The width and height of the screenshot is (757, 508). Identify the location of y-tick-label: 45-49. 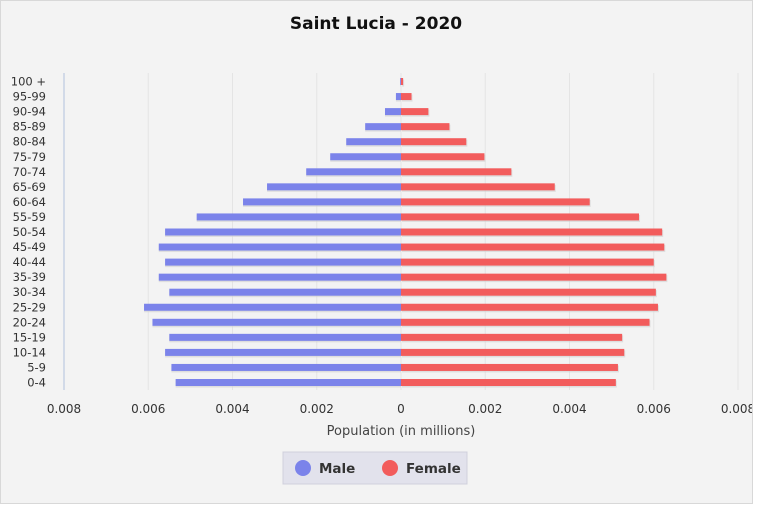
(29, 247).